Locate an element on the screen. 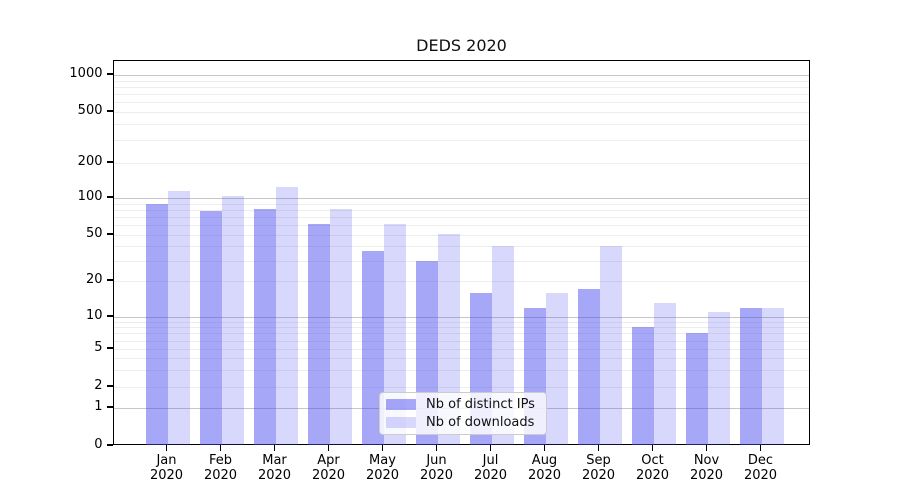  x-tick-month: Oct is located at coordinates (652, 460).